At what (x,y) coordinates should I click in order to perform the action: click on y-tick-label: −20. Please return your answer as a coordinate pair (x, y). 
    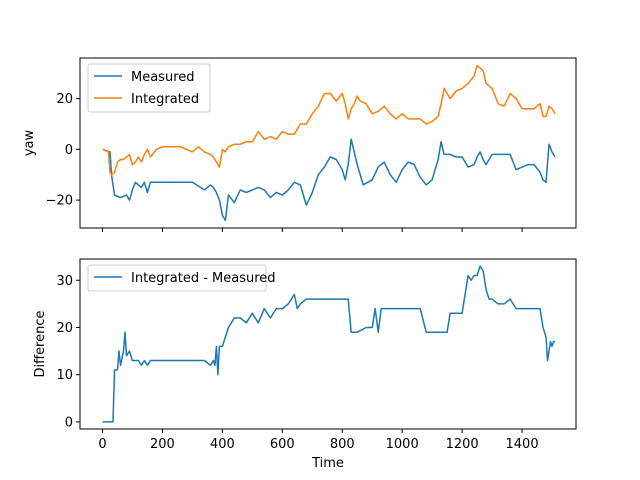
    Looking at the image, I should click on (59, 201).